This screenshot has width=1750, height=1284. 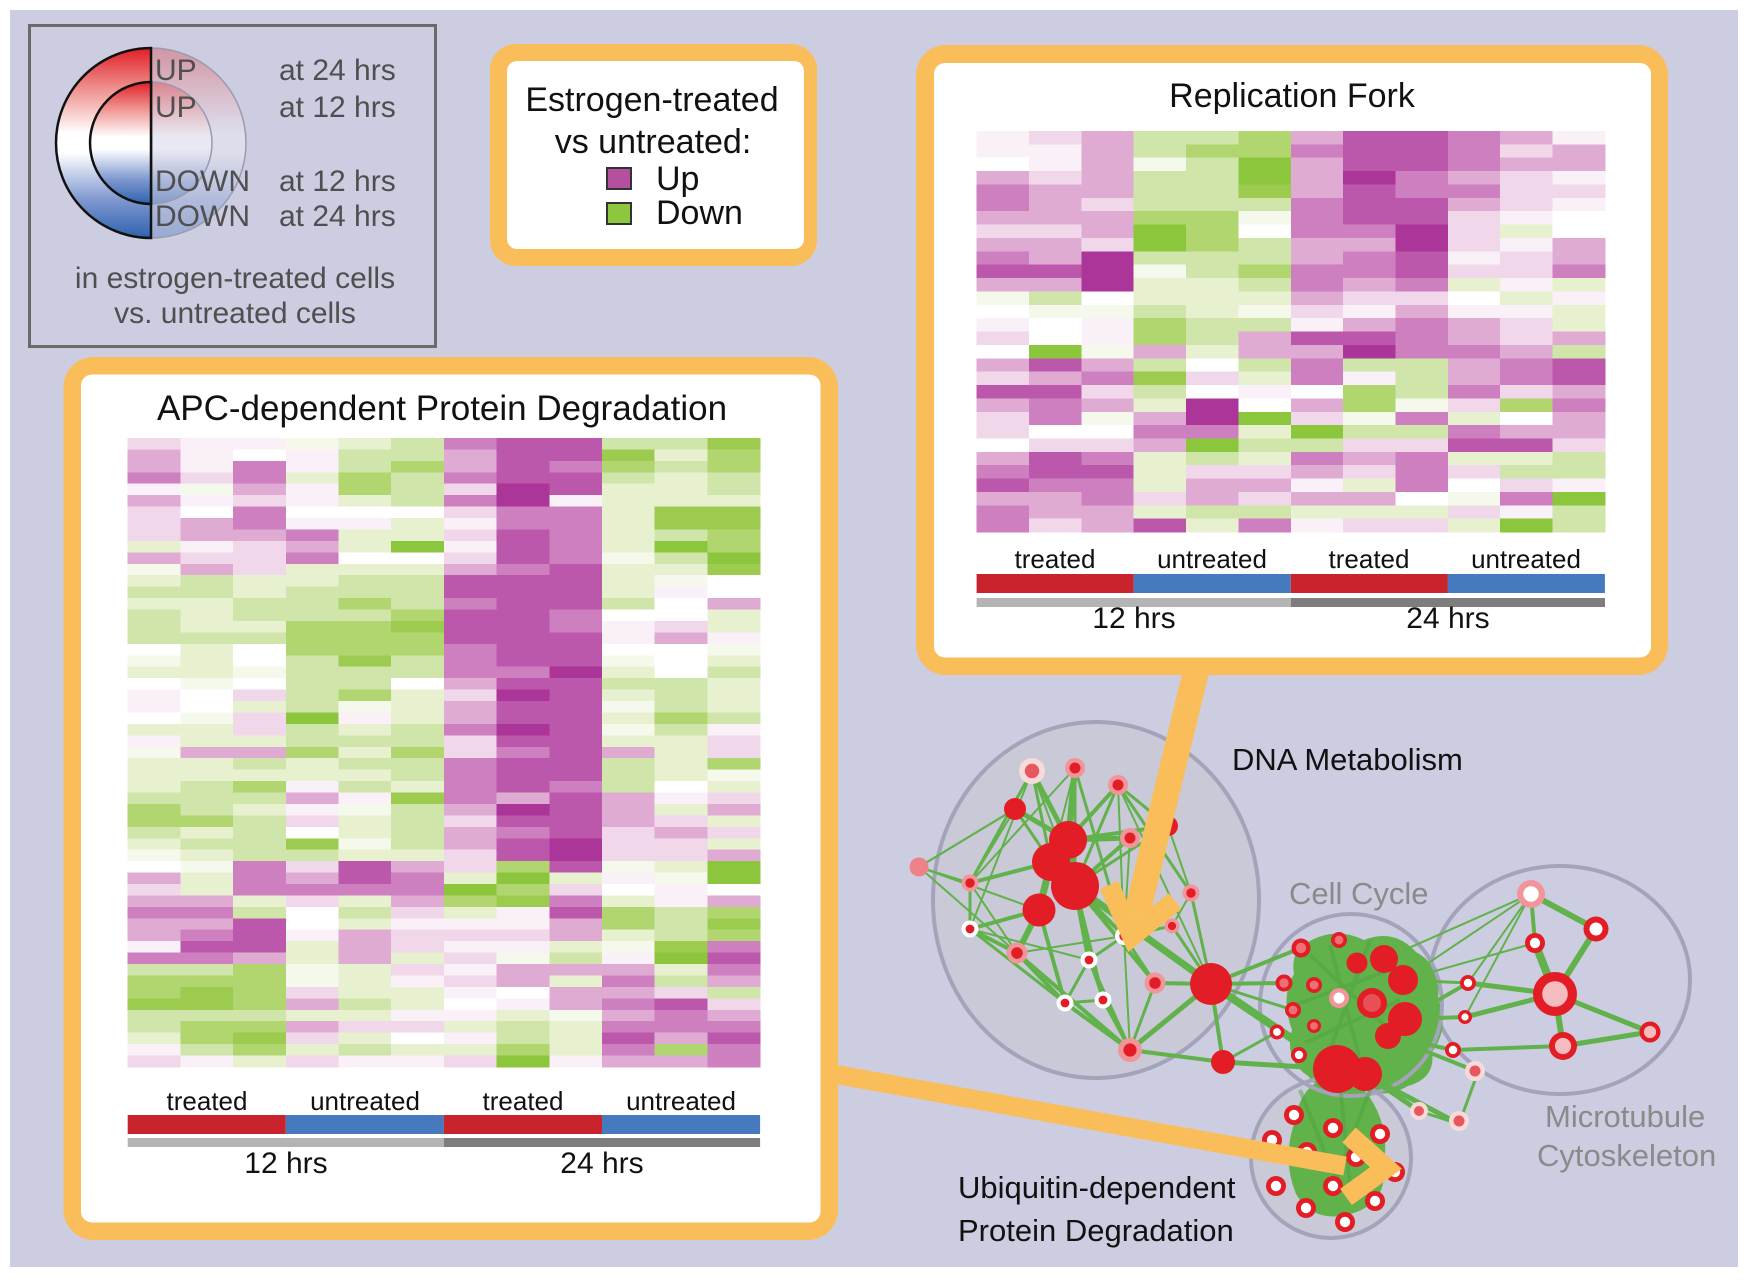 I want to click on svg-text: Estrogen-treated, so click(x=651, y=100).